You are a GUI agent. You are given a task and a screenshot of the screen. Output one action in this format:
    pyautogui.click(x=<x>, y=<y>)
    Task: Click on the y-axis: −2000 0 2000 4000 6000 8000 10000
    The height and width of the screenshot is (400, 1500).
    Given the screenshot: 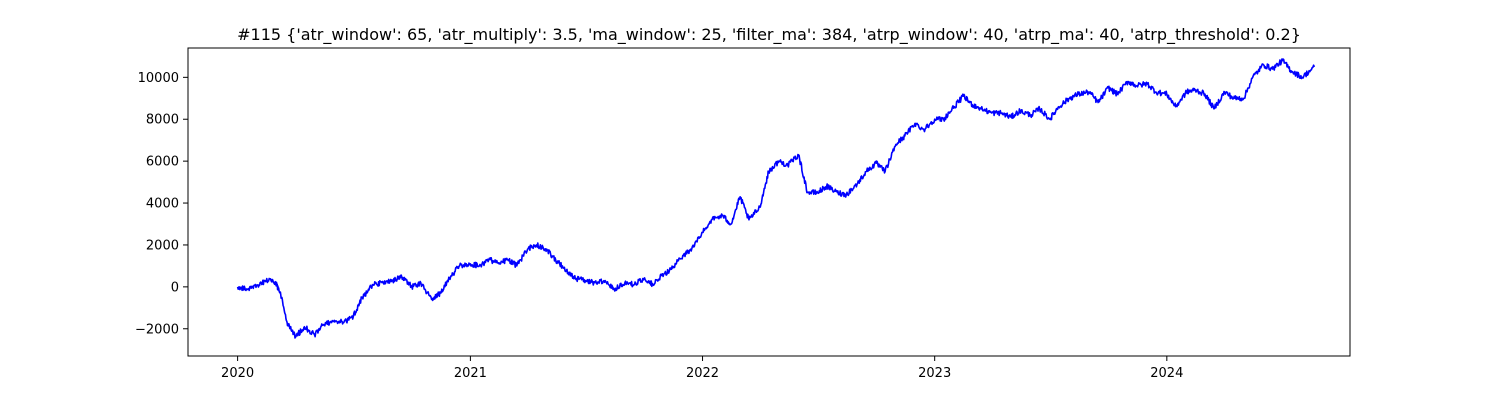 What is the action you would take?
    pyautogui.click(x=161, y=204)
    